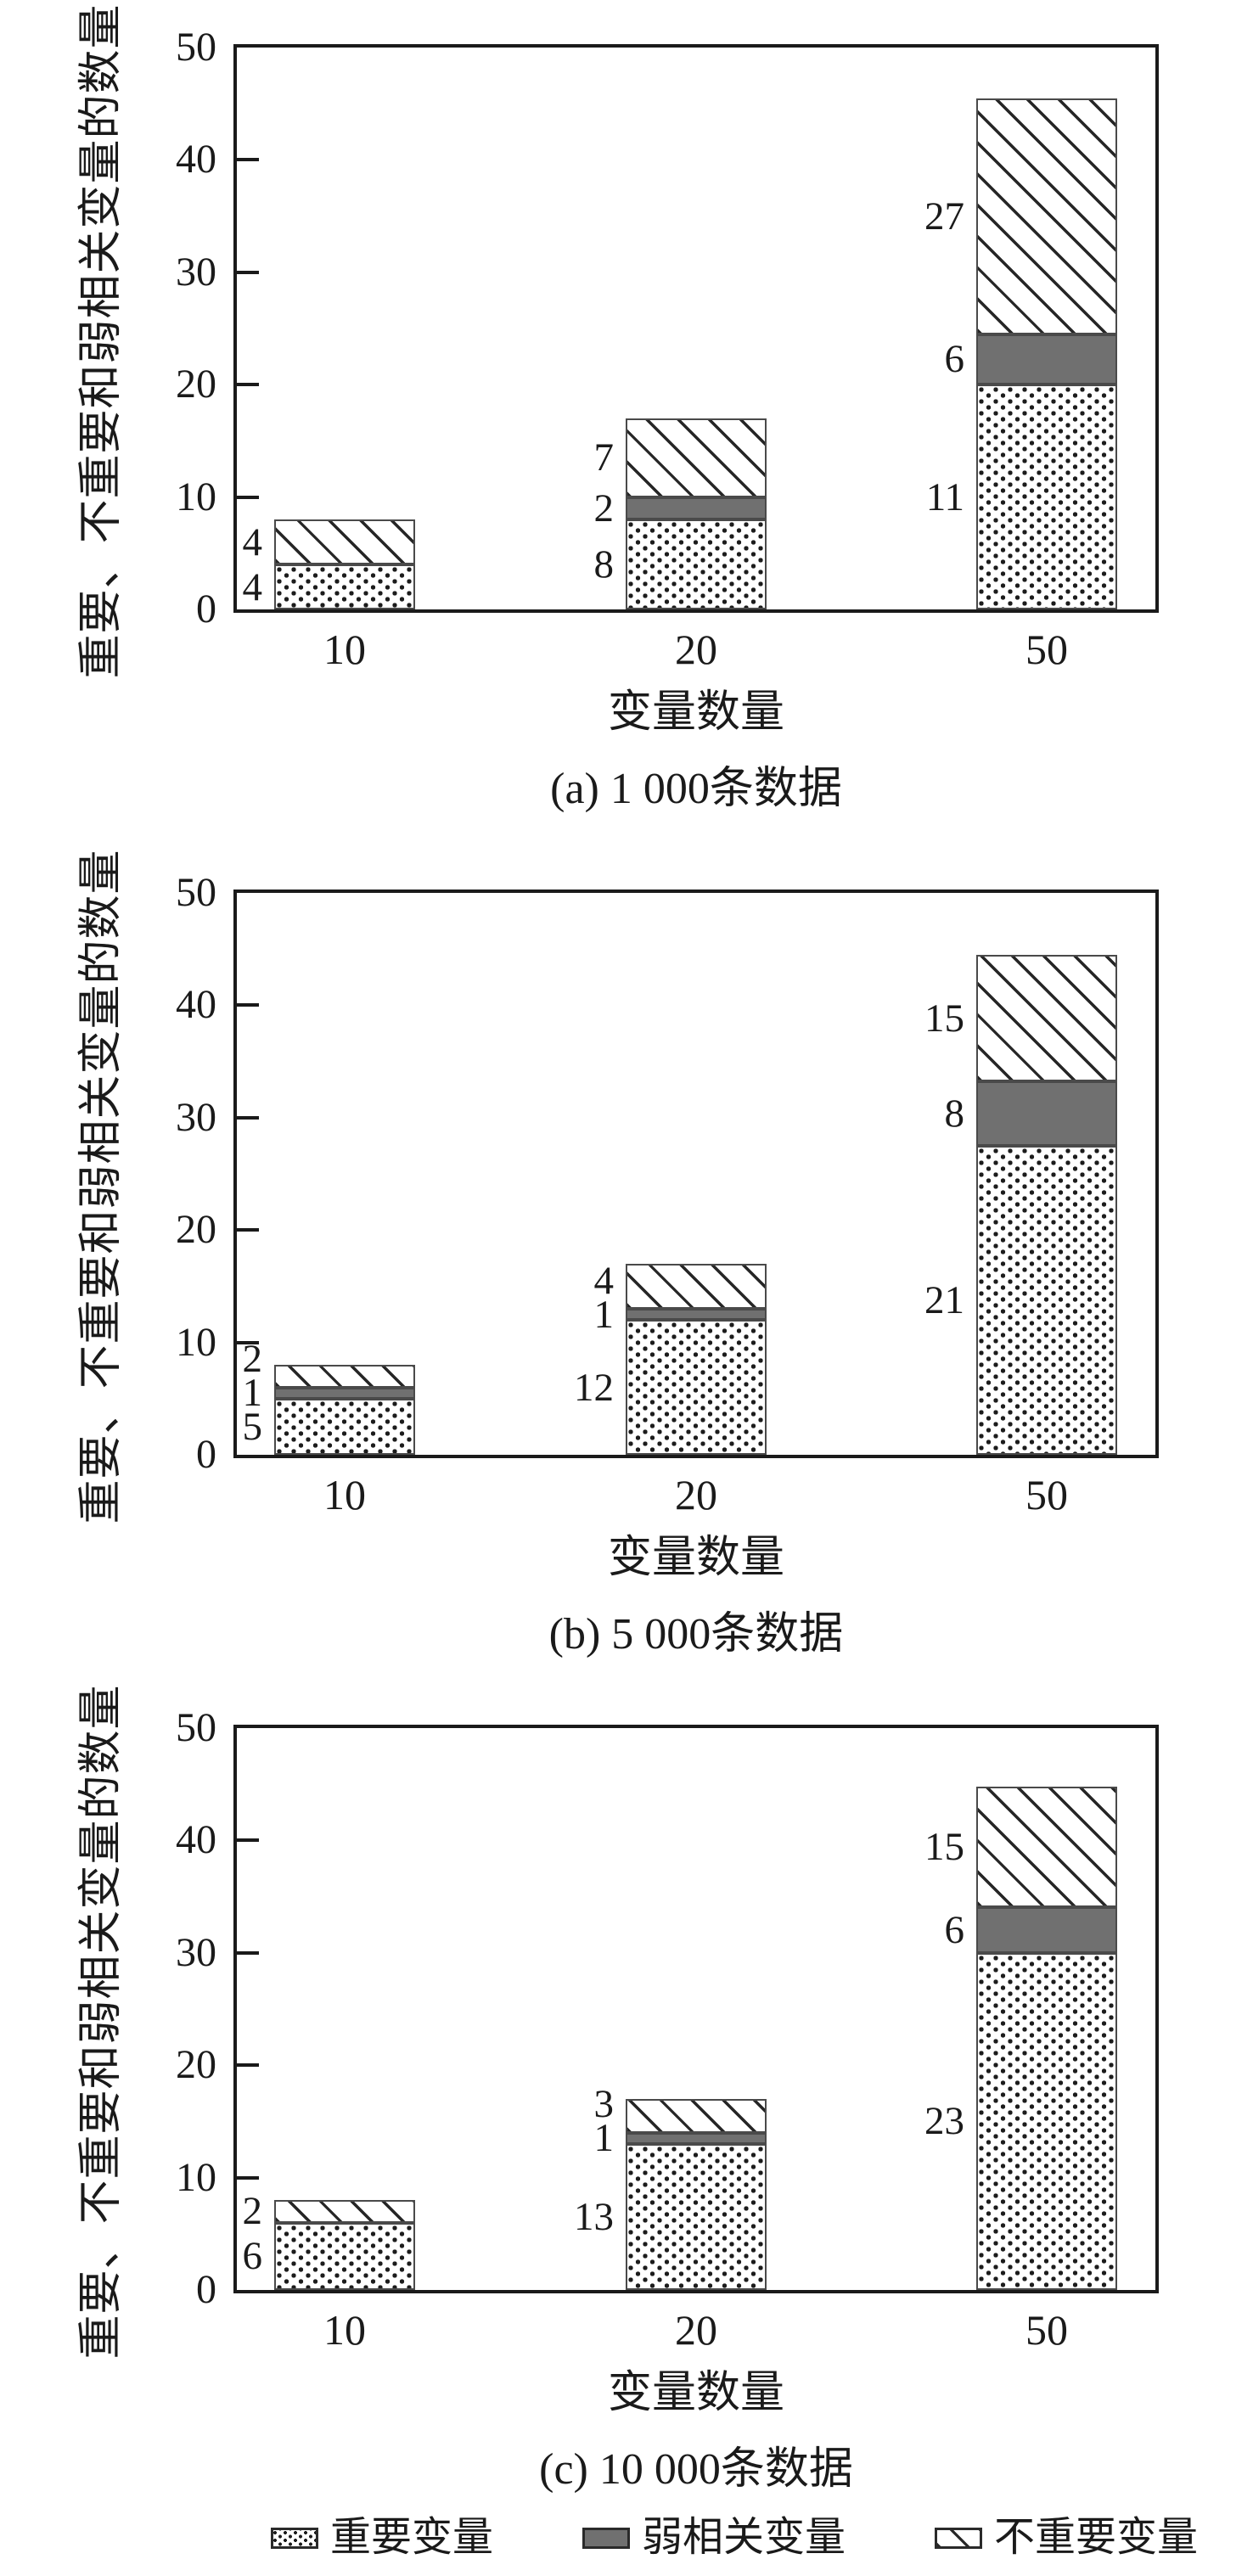  Describe the element at coordinates (604, 457) in the screenshot. I see `bar-value-label: 7` at that location.